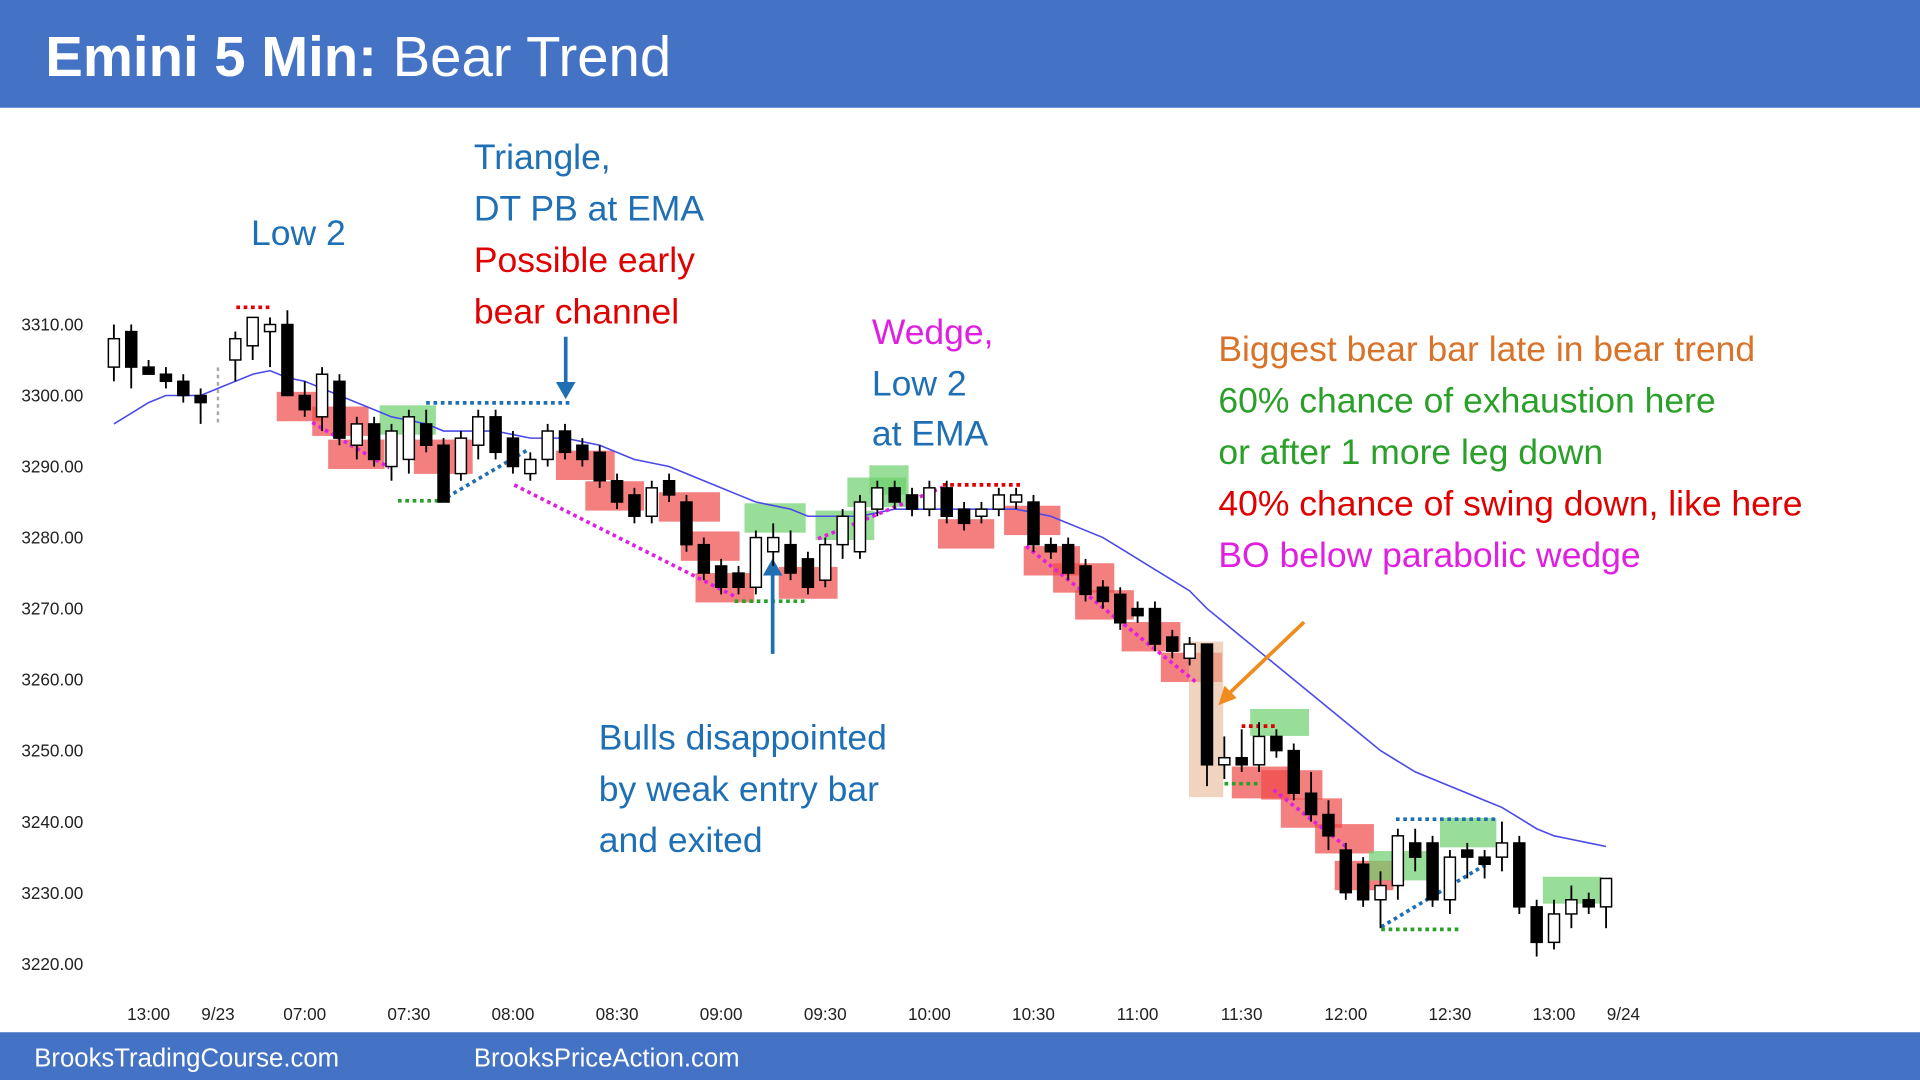 The width and height of the screenshot is (1920, 1080). What do you see at coordinates (589, 208) in the screenshot?
I see `annotation: DT PB at EMA` at bounding box center [589, 208].